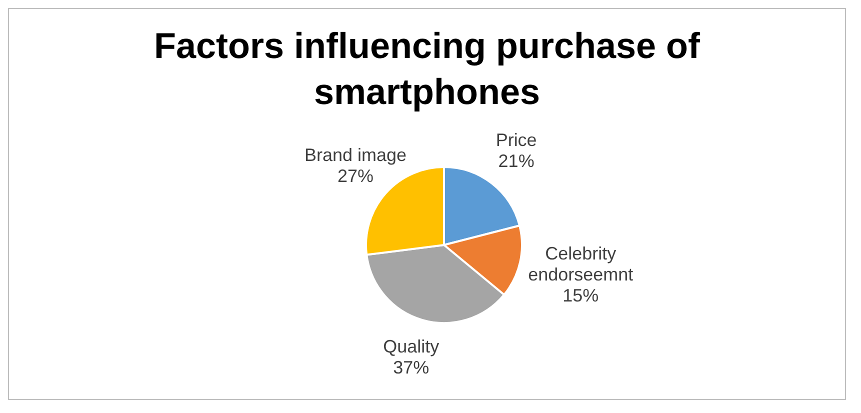 This screenshot has height=413, width=861. What do you see at coordinates (580, 295) in the screenshot?
I see `data-label: 15%` at bounding box center [580, 295].